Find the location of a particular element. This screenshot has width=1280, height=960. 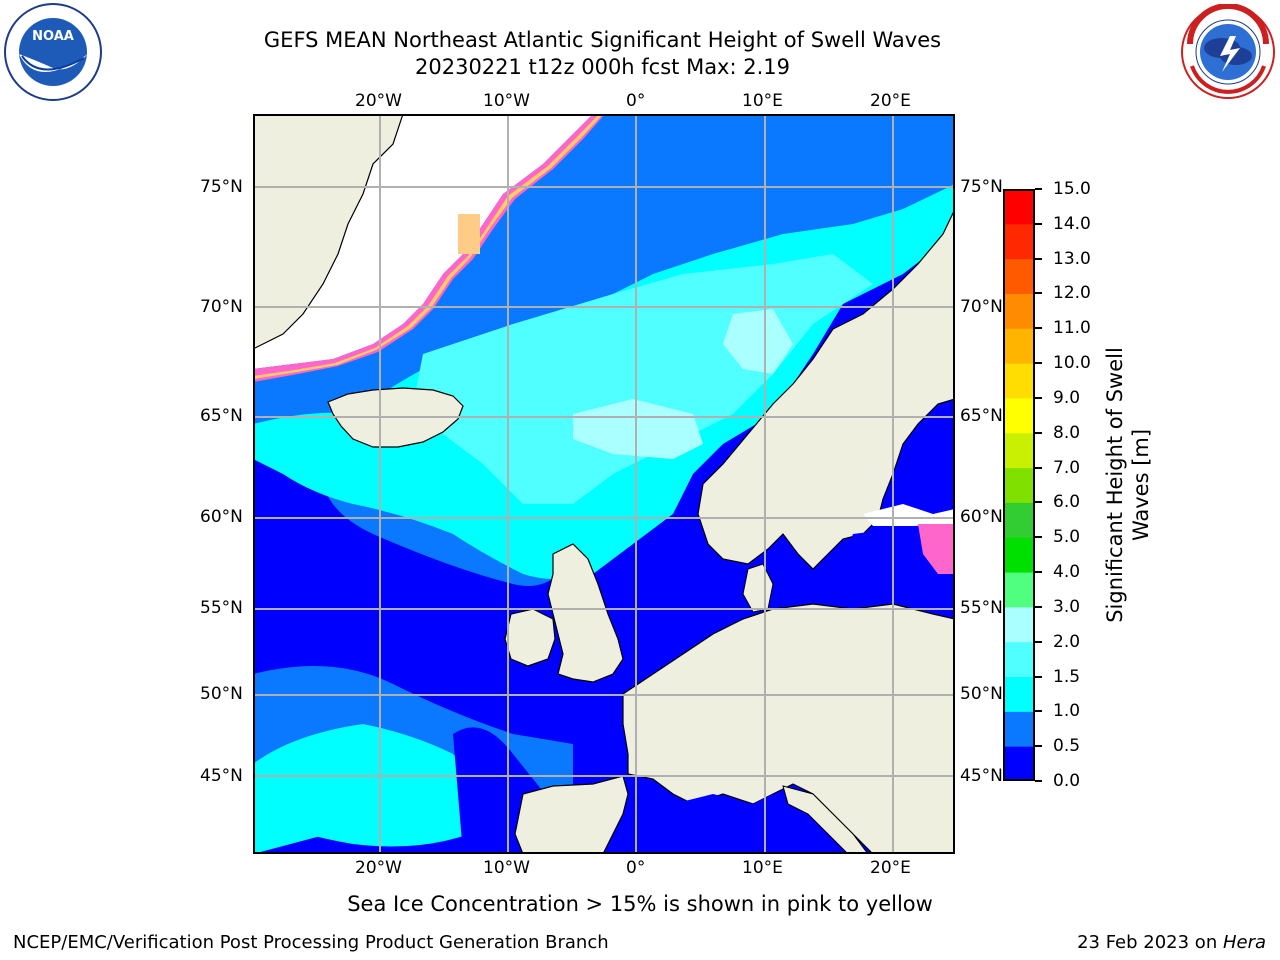

lat-label-left-55n: 55°N is located at coordinates (221, 608).